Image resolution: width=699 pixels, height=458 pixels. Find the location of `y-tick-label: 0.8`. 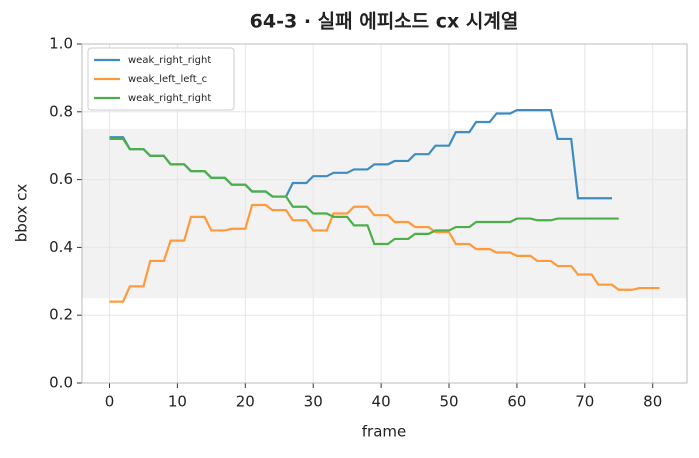

y-tick-label: 0.8 is located at coordinates (61, 111).